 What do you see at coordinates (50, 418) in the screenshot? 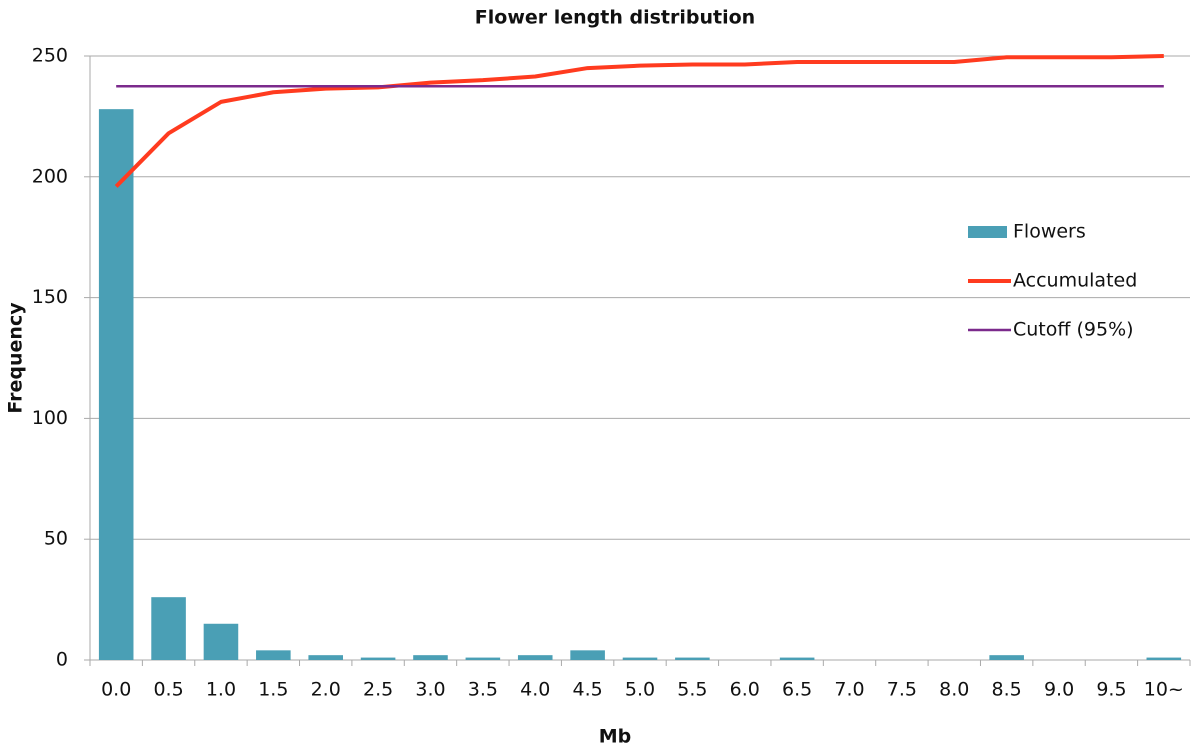
I see `y-tick-label: 100` at bounding box center [50, 418].